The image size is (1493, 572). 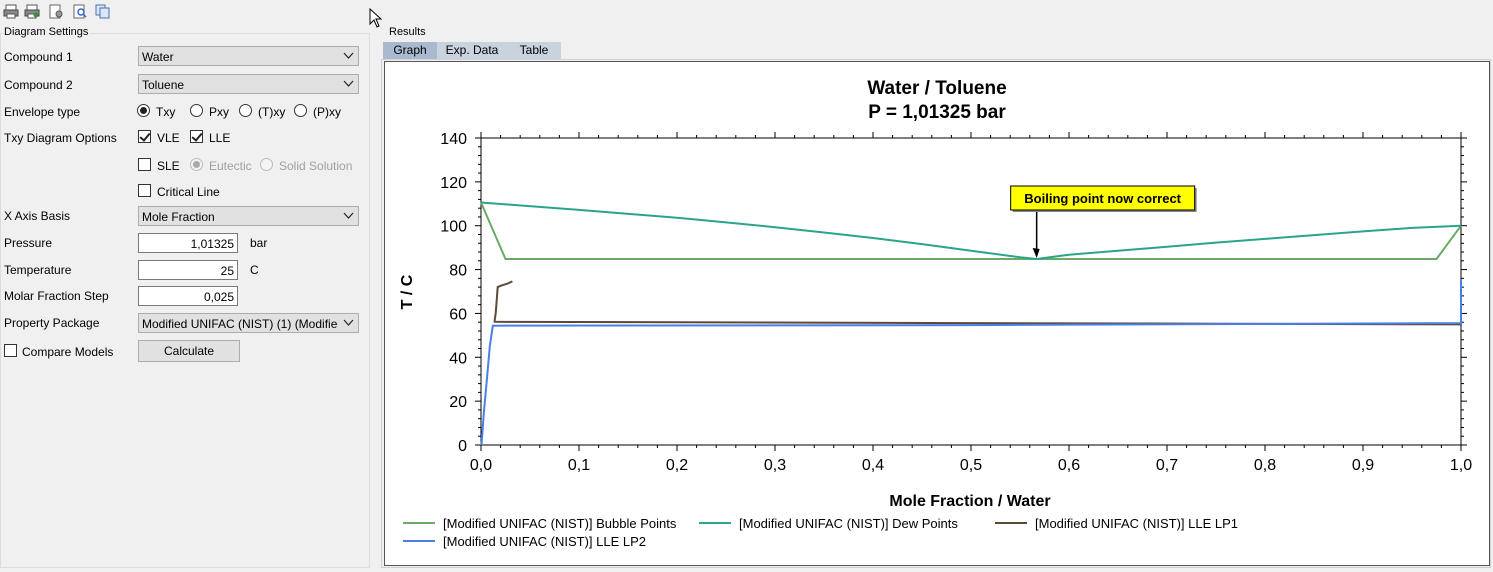 What do you see at coordinates (196, 136) in the screenshot?
I see `lle-checkbox` at bounding box center [196, 136].